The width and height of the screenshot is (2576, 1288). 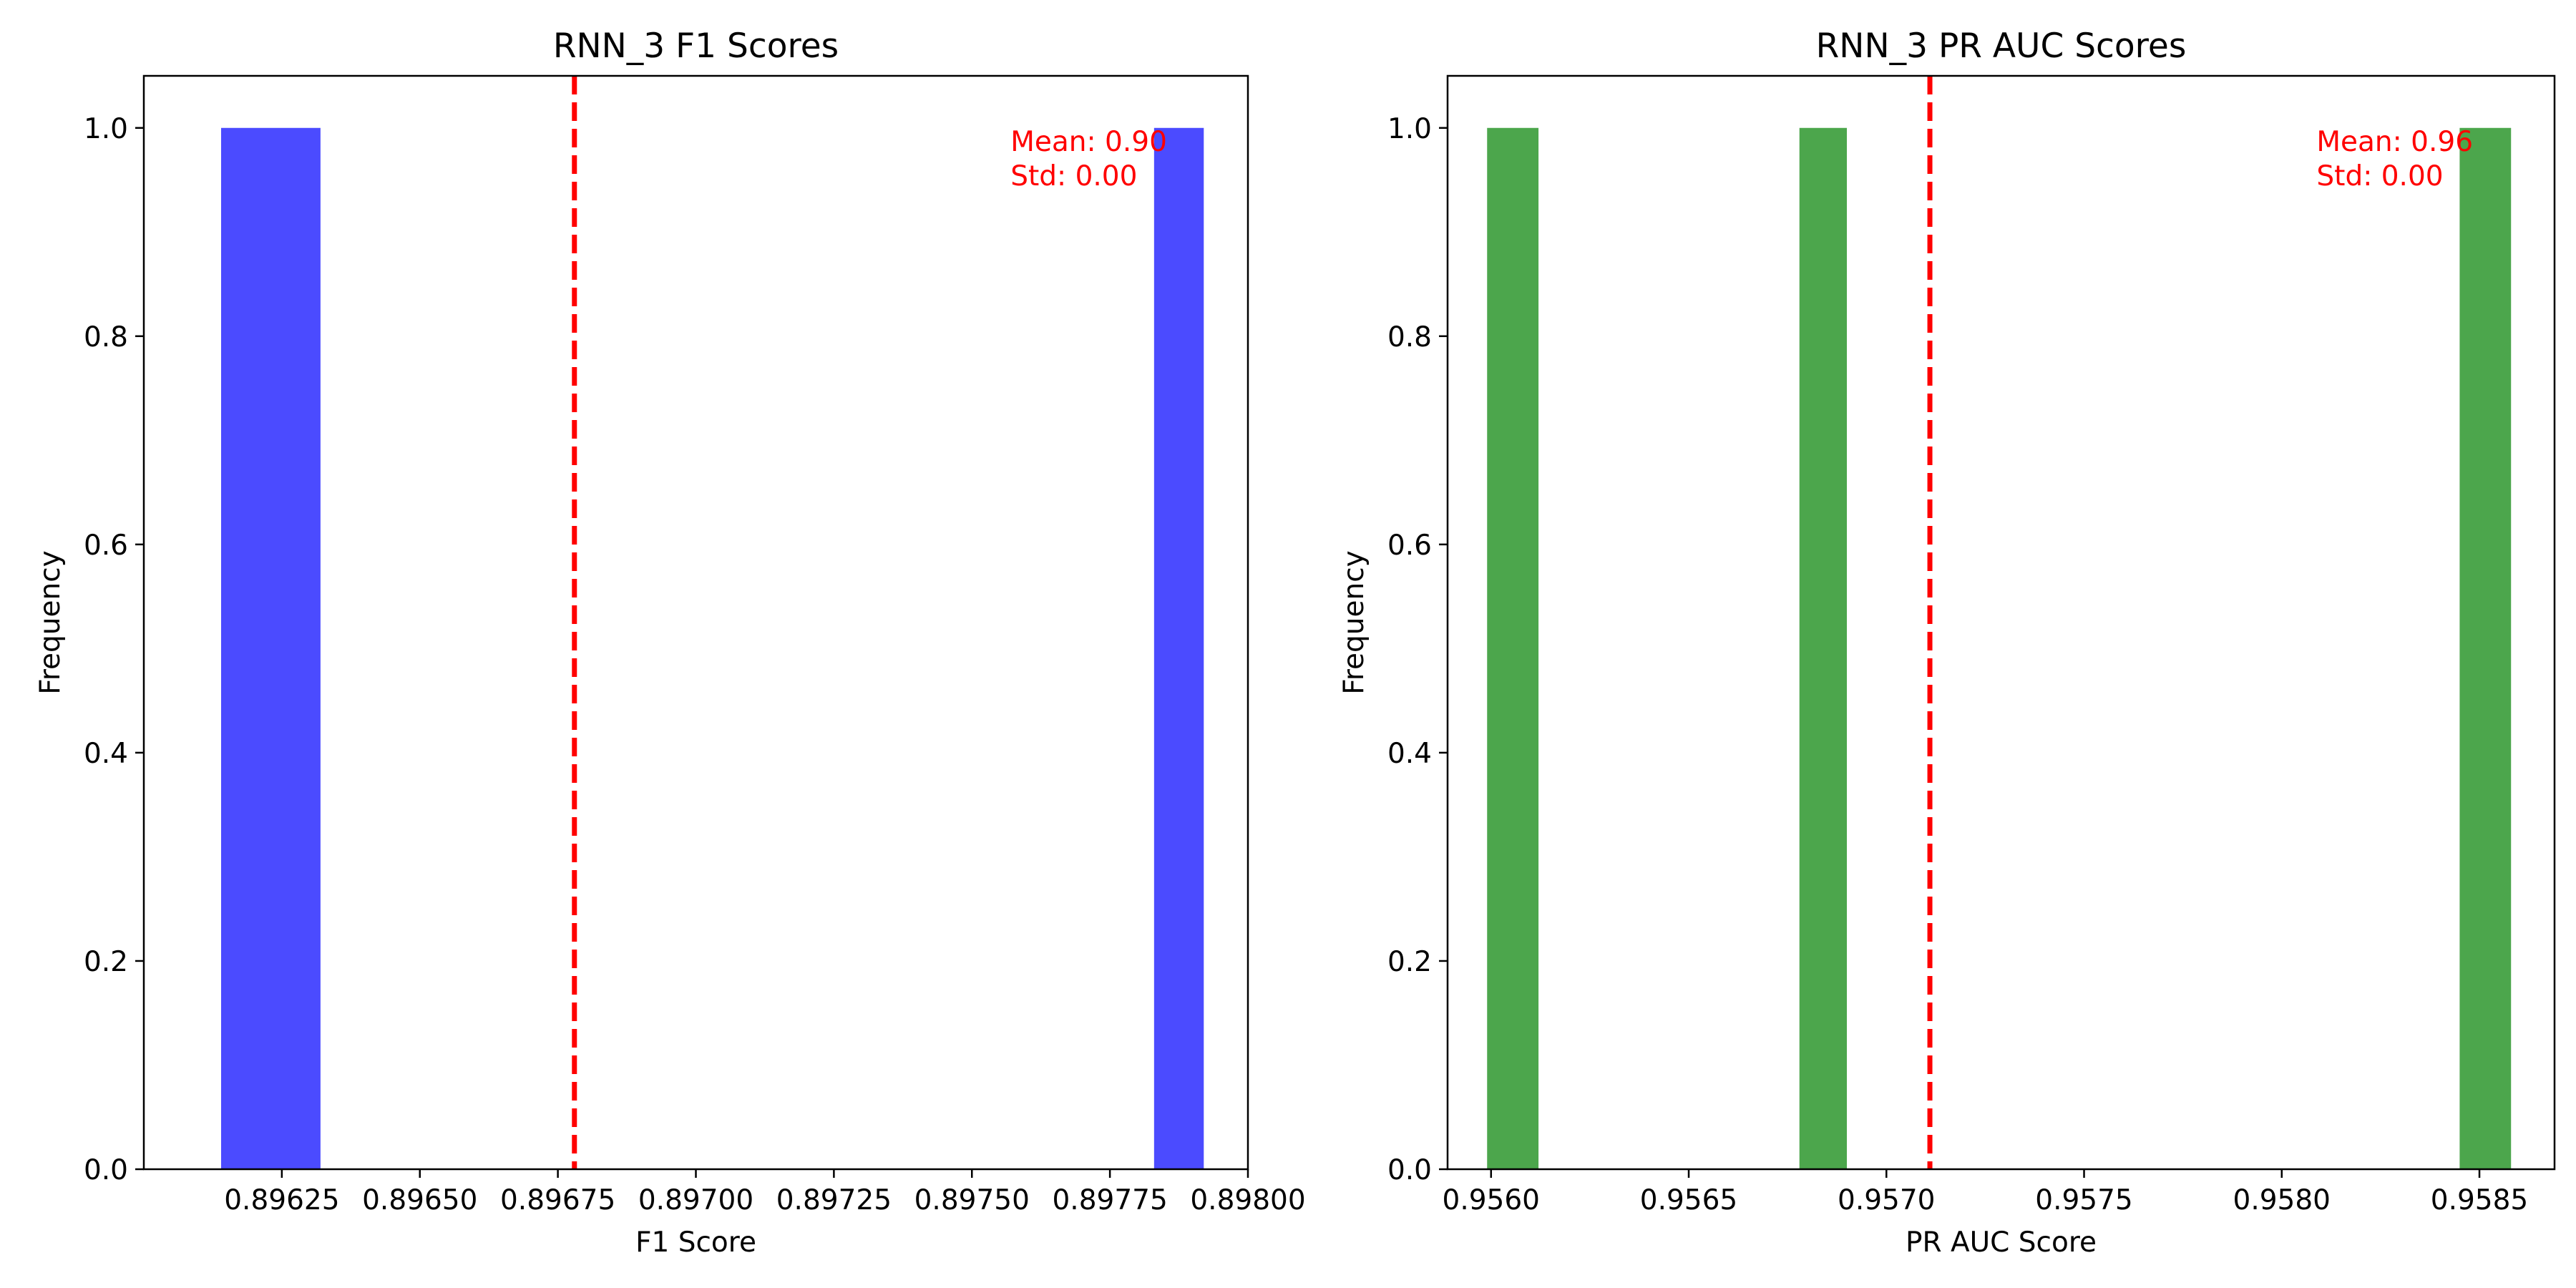 I want to click on x-tick-label: 0.89625, so click(x=281, y=1200).